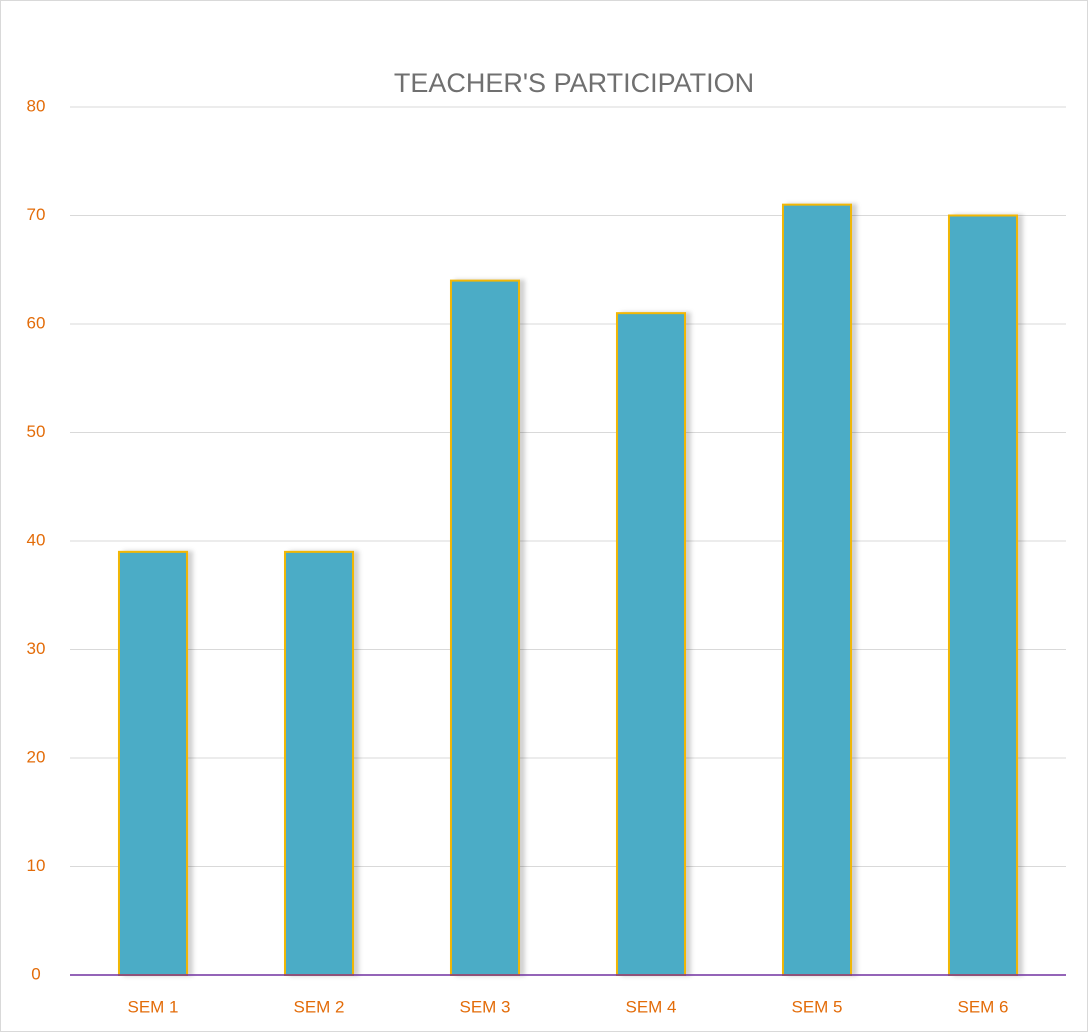  Describe the element at coordinates (152, 1006) in the screenshot. I see `x-tick-label: SEM 1` at that location.